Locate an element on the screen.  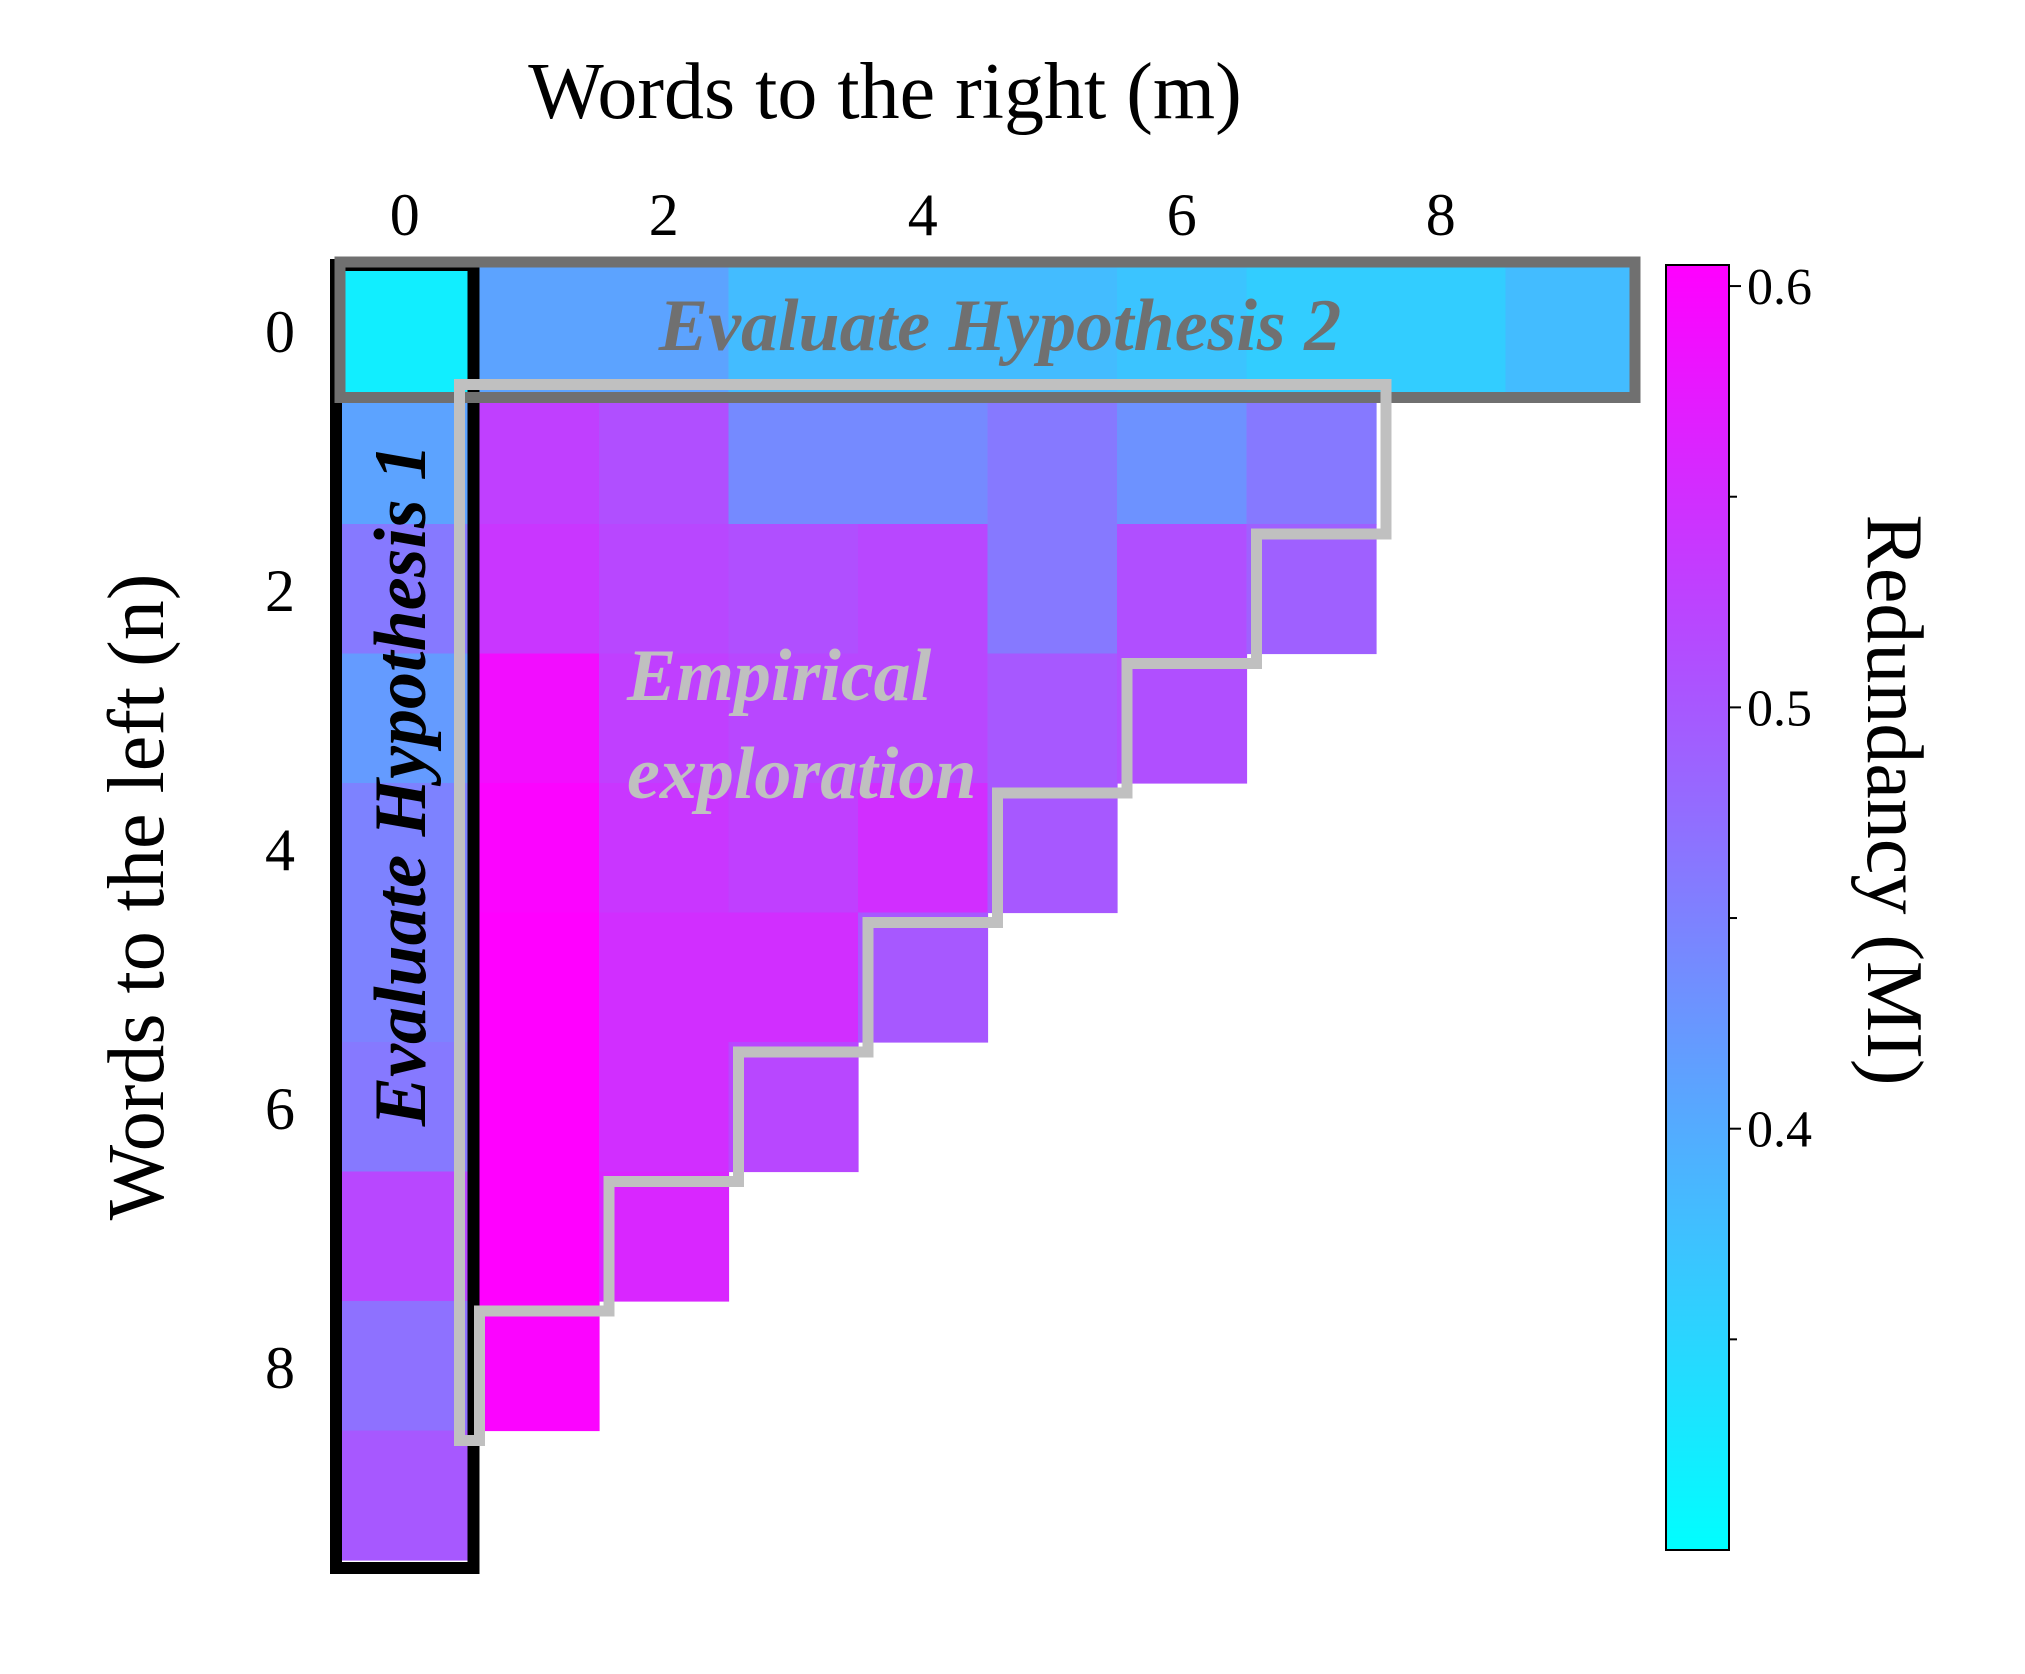
hypothesis-2-outline is located at coordinates (987, 329).